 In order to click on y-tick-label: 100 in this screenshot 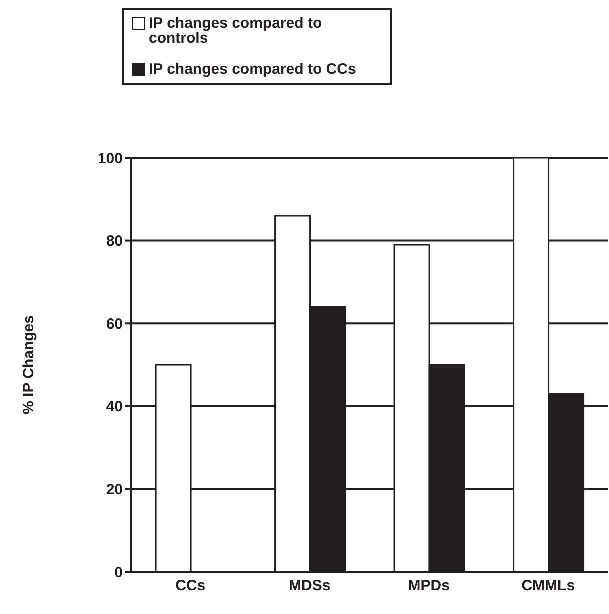, I will do `click(110, 159)`.